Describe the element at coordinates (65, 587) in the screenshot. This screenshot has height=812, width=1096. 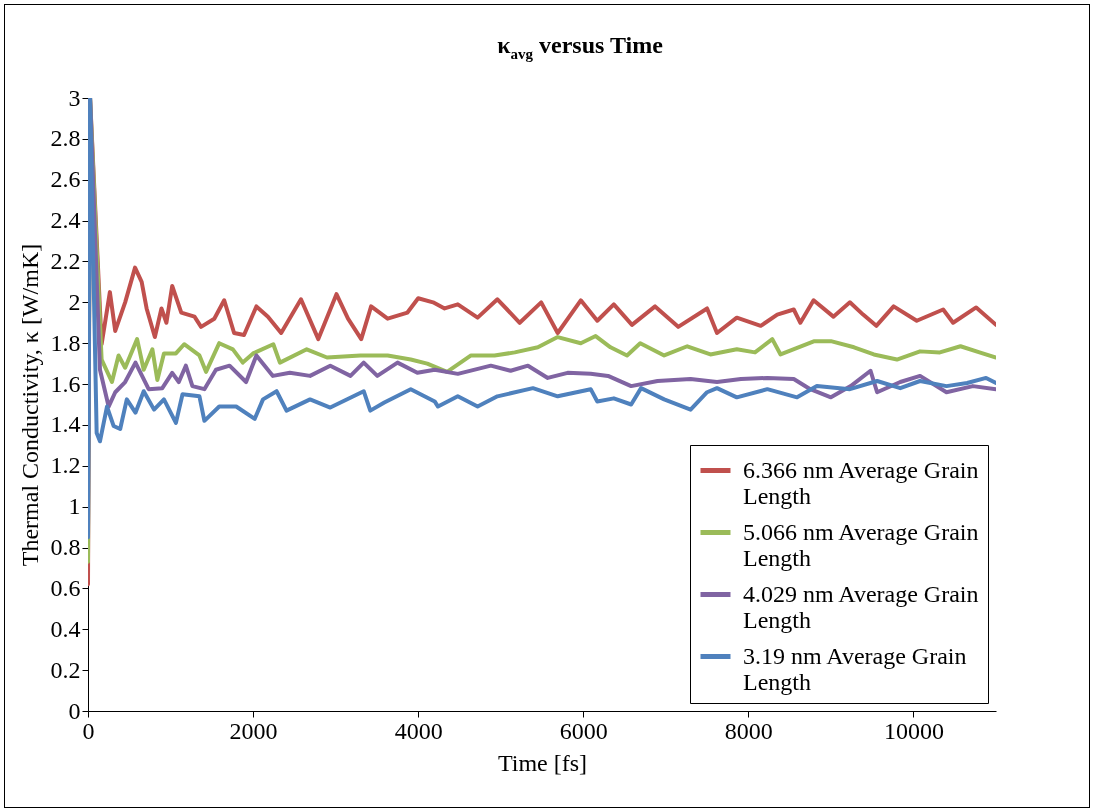
I see `y-tick-label: 0.6` at that location.